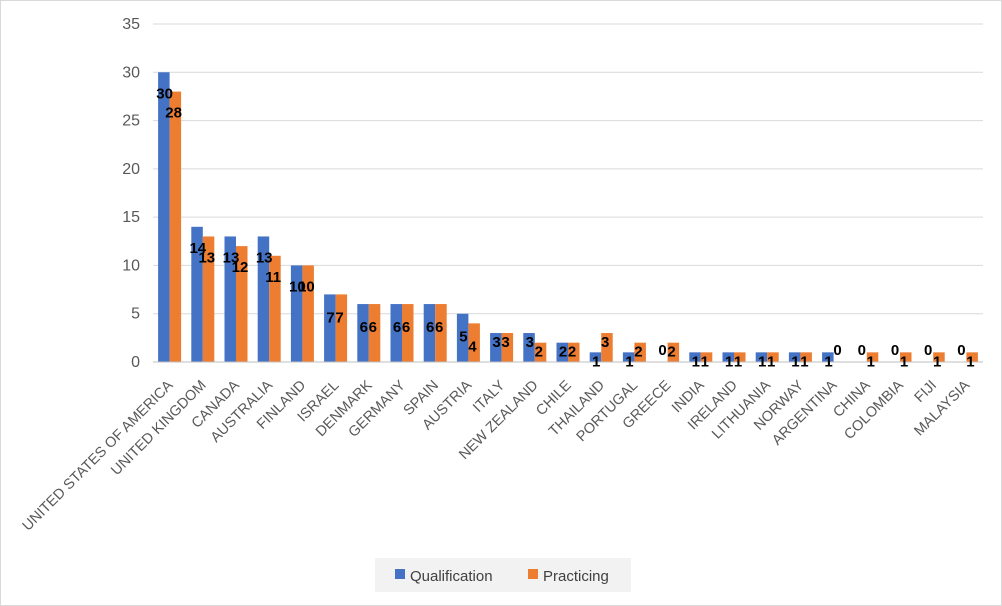 This screenshot has height=606, width=1002. I want to click on bar-practicing-austria, so click(474, 342).